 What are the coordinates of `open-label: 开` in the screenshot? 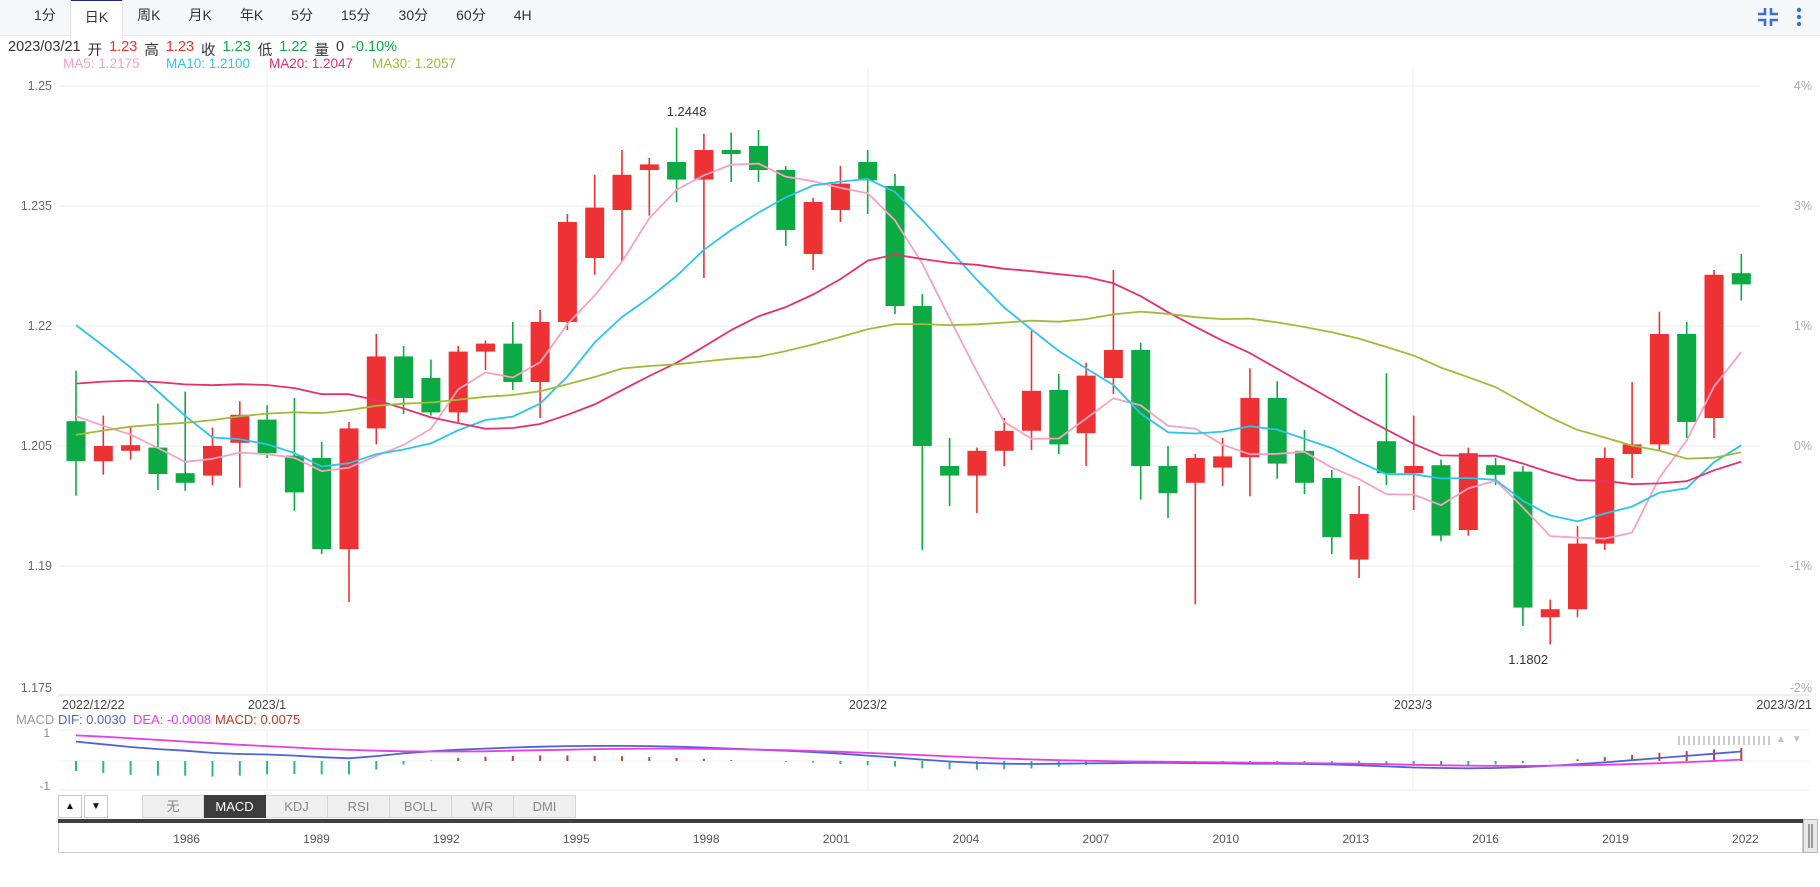 It's located at (95, 51).